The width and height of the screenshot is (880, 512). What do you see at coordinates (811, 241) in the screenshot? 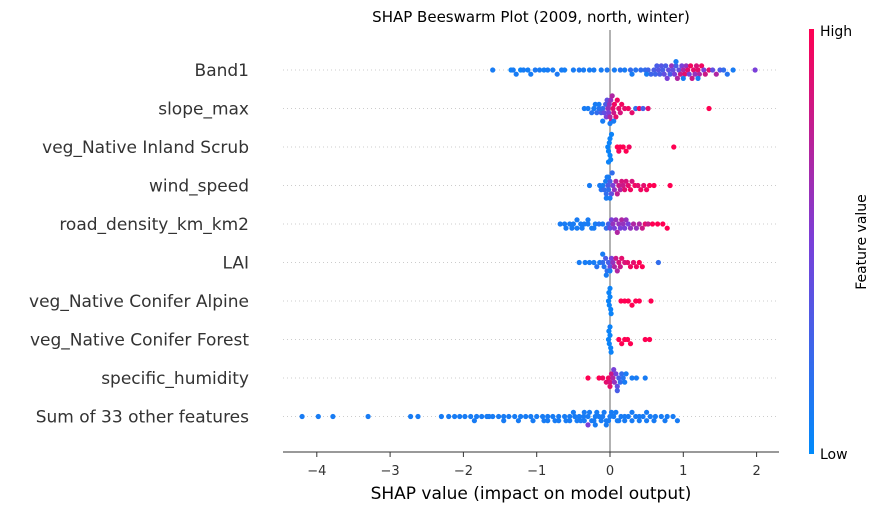
I see `colorbar` at bounding box center [811, 241].